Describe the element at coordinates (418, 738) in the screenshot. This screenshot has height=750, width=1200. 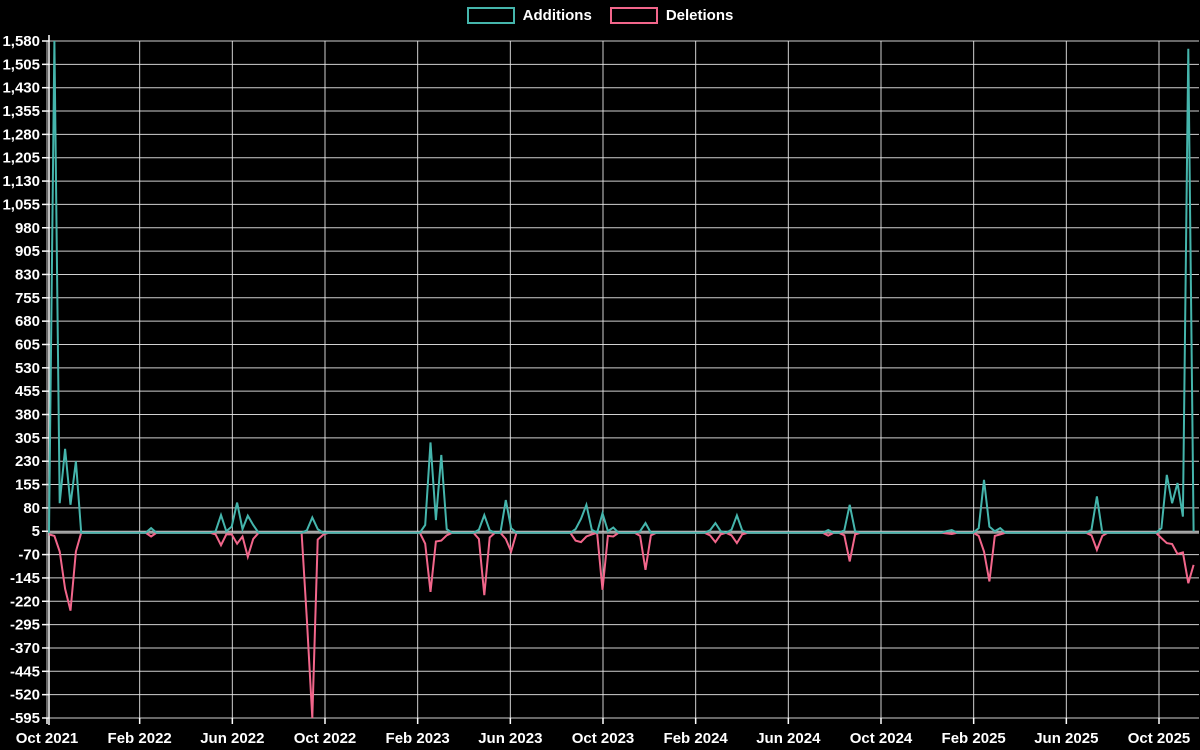
I see `x-tick-label: Feb 2023` at that location.